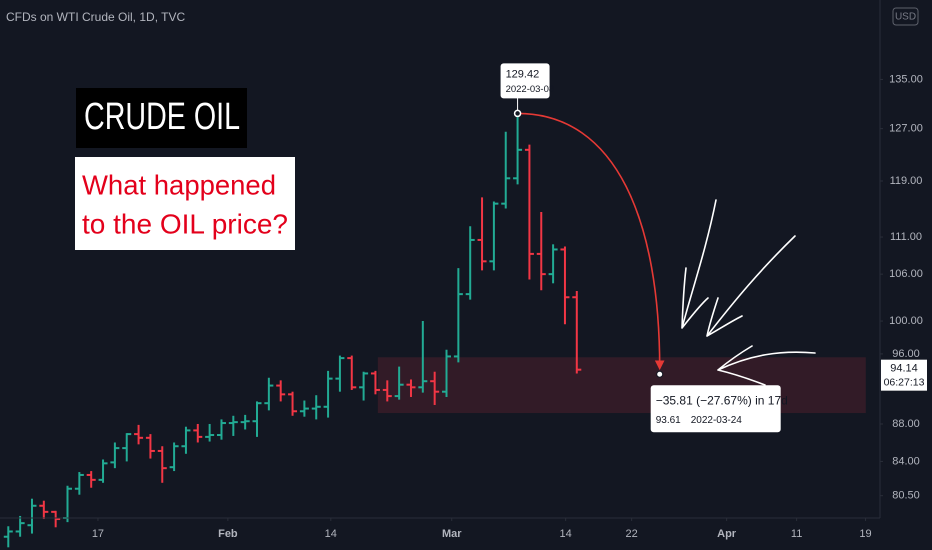 This screenshot has width=932, height=550. I want to click on last-price-box, so click(904, 375).